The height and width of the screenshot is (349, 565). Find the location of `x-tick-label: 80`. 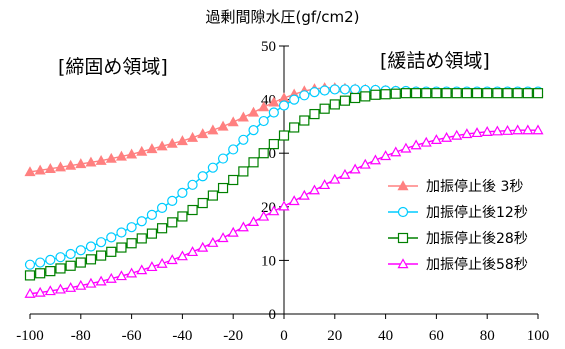

x-tick-label: 80 is located at coordinates (487, 336).